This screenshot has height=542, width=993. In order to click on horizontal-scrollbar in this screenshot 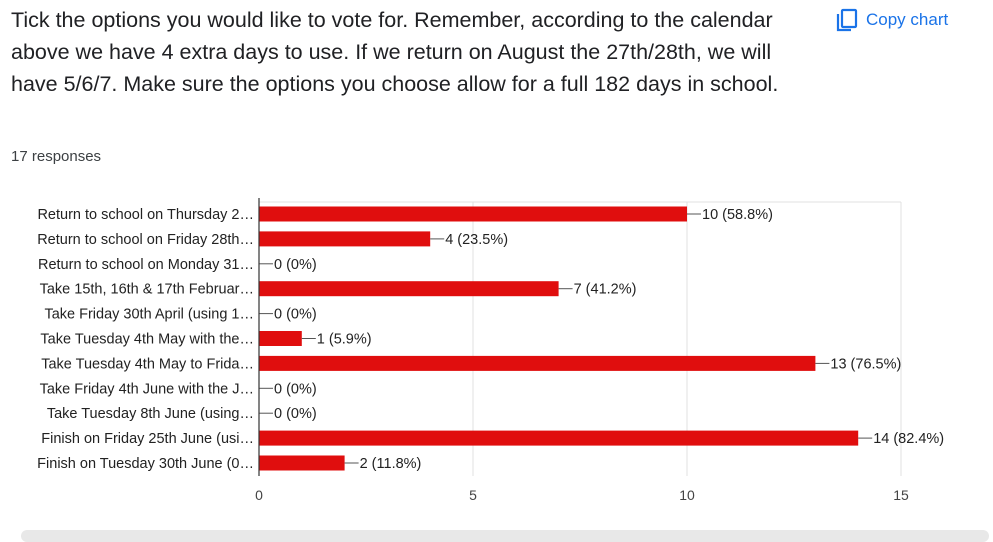, I will do `click(505, 536)`.